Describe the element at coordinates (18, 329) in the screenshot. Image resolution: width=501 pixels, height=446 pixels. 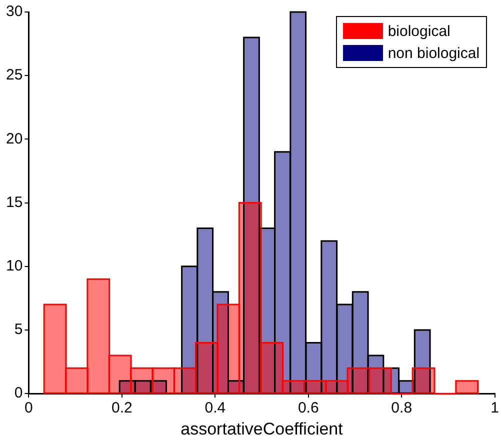
I see `y-tick-label: 5` at that location.